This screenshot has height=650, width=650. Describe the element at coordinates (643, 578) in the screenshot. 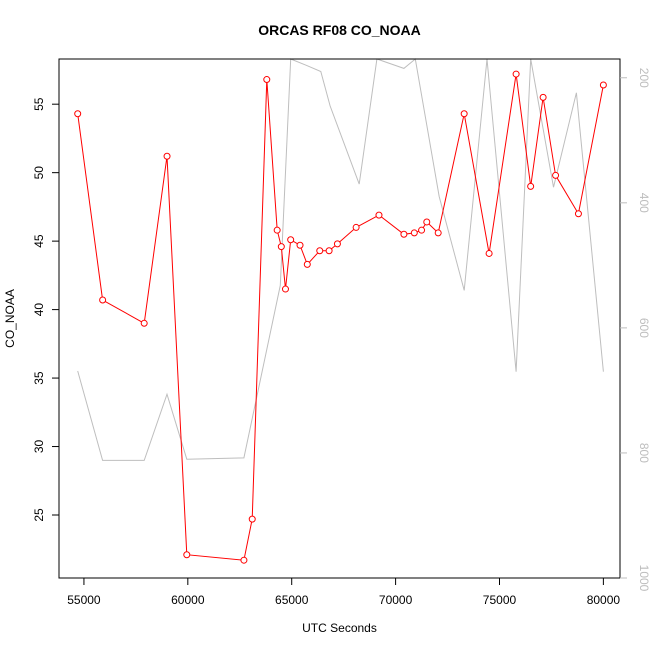

I see `y2-tick-label: 1000` at that location.